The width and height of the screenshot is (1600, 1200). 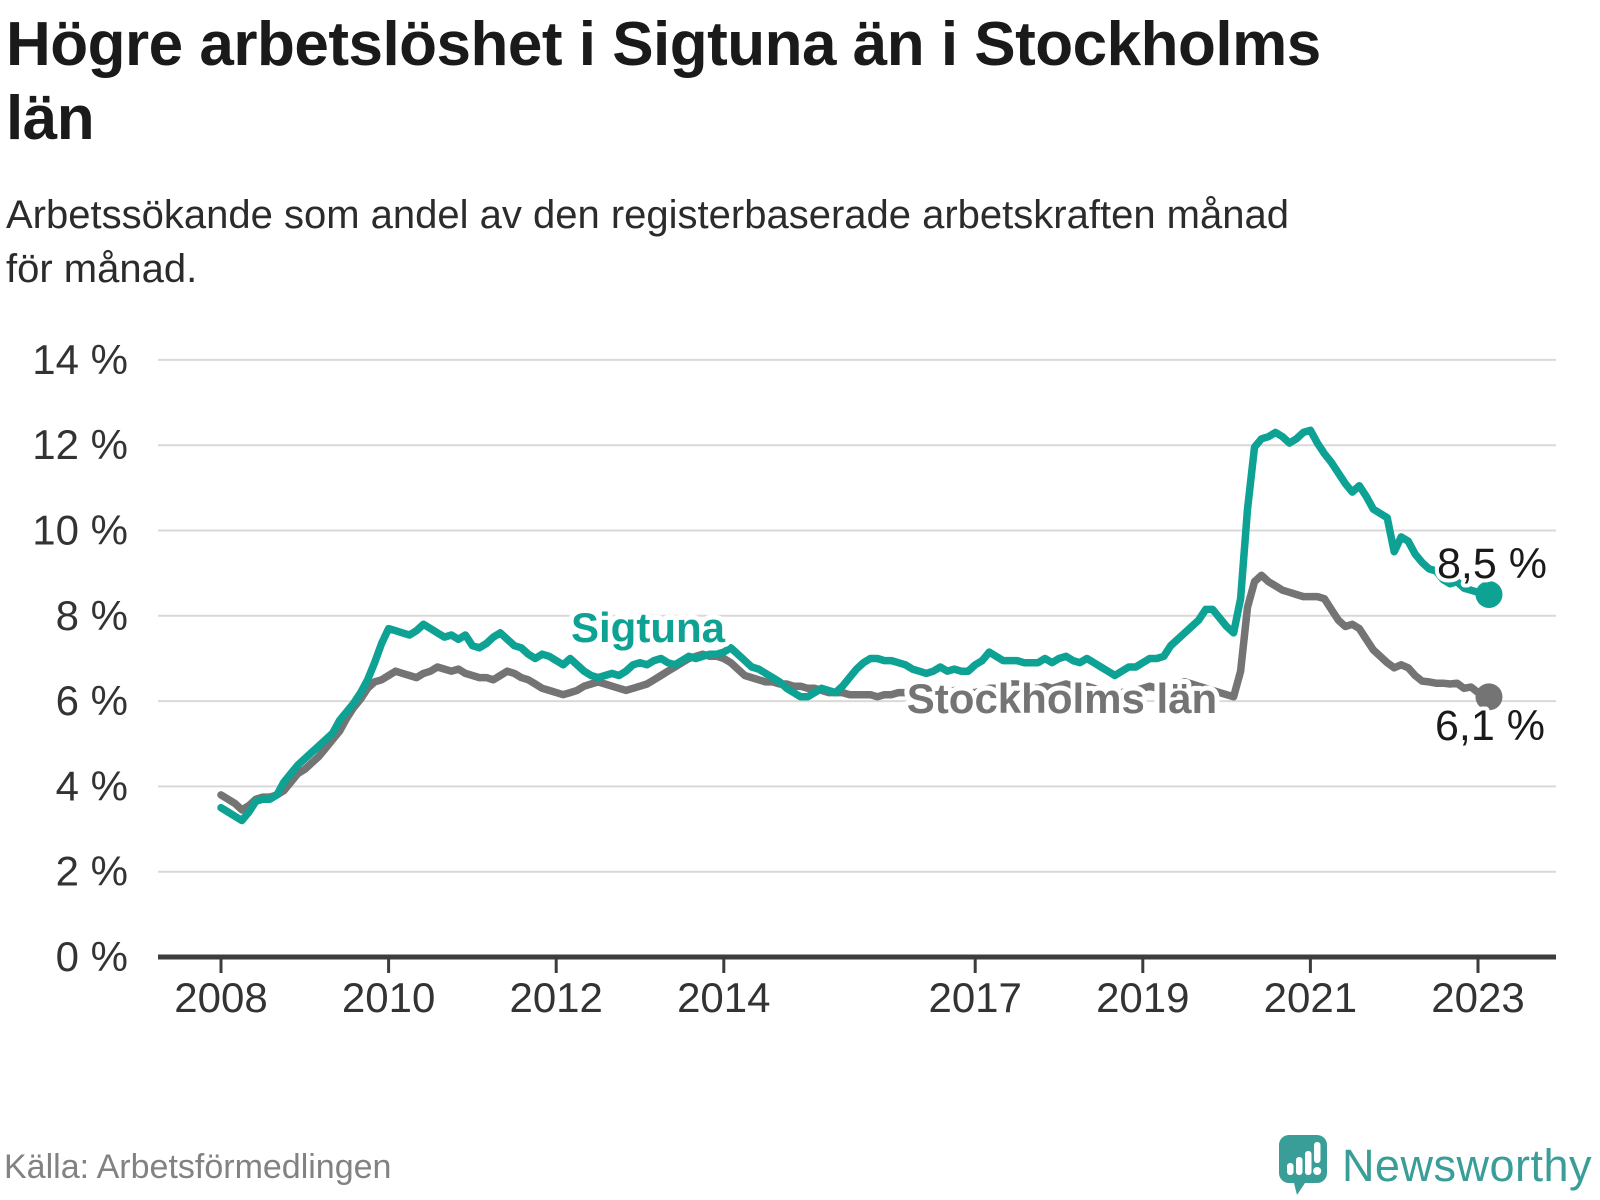 I want to click on x-axis-label: 2012, so click(x=555, y=997).